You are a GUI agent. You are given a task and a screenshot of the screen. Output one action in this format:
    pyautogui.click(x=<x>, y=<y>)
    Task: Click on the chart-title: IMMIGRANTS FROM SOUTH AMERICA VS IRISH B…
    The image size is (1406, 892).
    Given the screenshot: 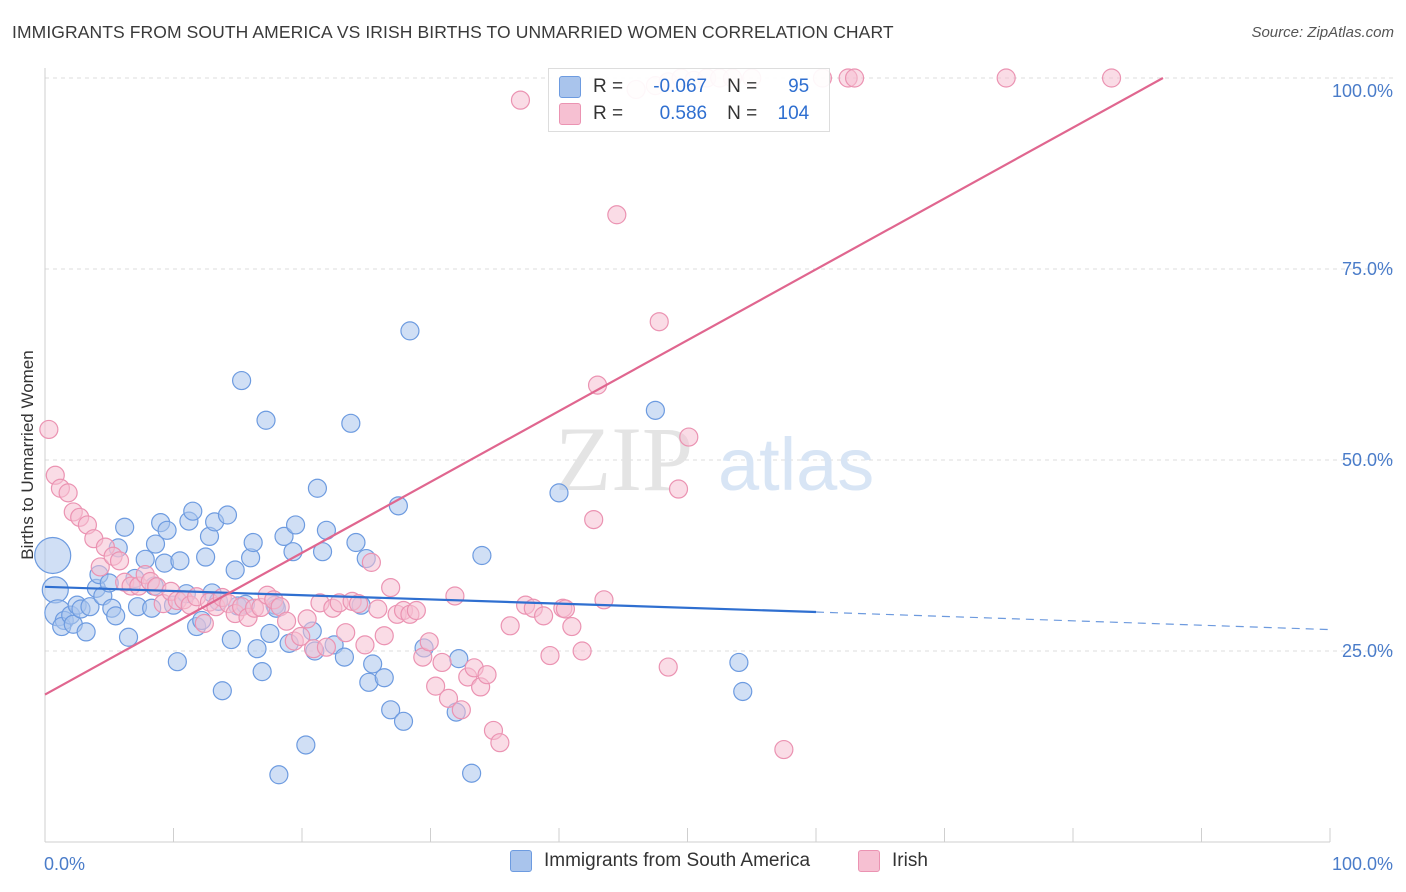 What is the action you would take?
    pyautogui.click(x=453, y=32)
    